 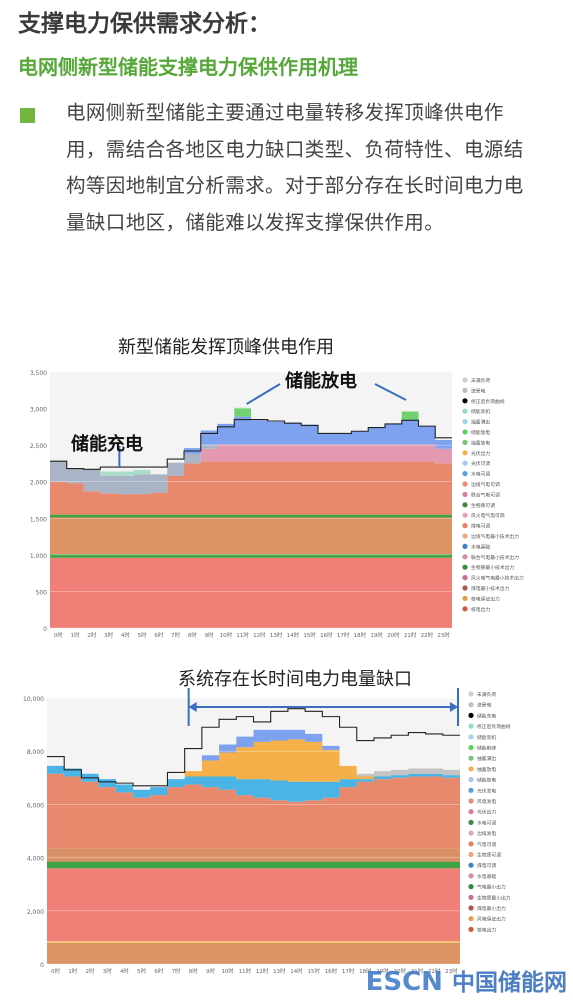 What do you see at coordinates (486, 822) in the screenshot?
I see `chart-2-legend-label-12: 水电可调` at bounding box center [486, 822].